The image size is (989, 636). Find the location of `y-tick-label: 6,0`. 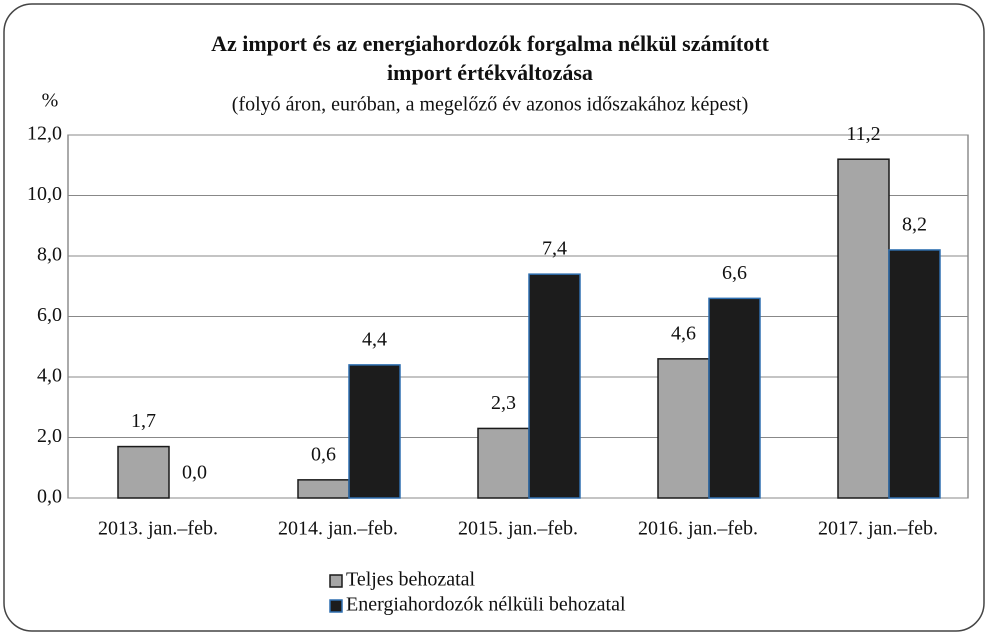

y-tick-label: 6,0 is located at coordinates (49, 315).